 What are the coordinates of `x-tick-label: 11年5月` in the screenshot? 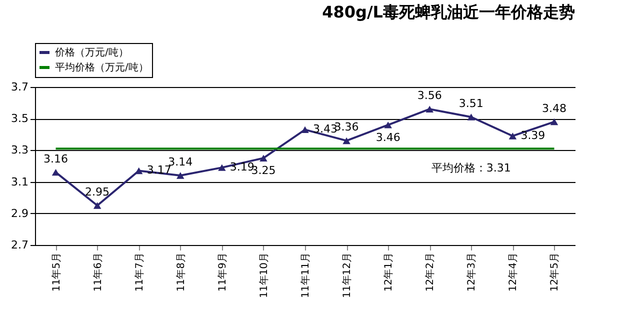 It's located at (56, 272).